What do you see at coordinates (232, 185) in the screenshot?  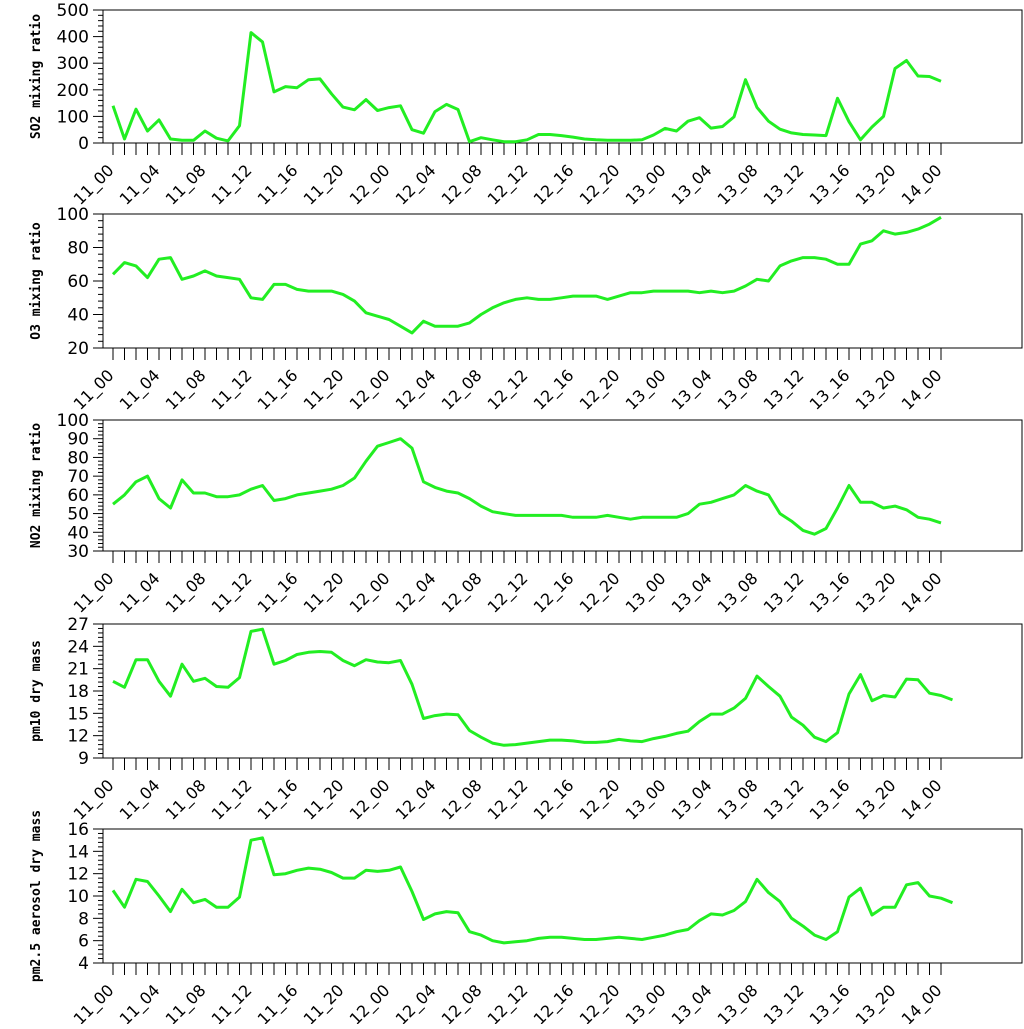 I see `panel-1-x-tick-label: 11_12` at bounding box center [232, 185].